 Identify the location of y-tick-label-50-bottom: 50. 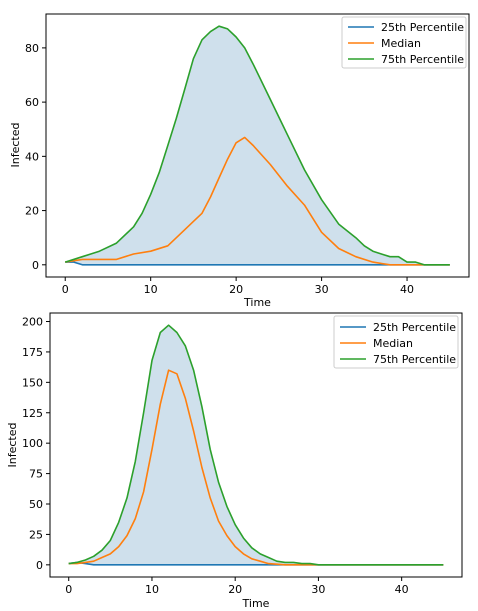
(36, 504).